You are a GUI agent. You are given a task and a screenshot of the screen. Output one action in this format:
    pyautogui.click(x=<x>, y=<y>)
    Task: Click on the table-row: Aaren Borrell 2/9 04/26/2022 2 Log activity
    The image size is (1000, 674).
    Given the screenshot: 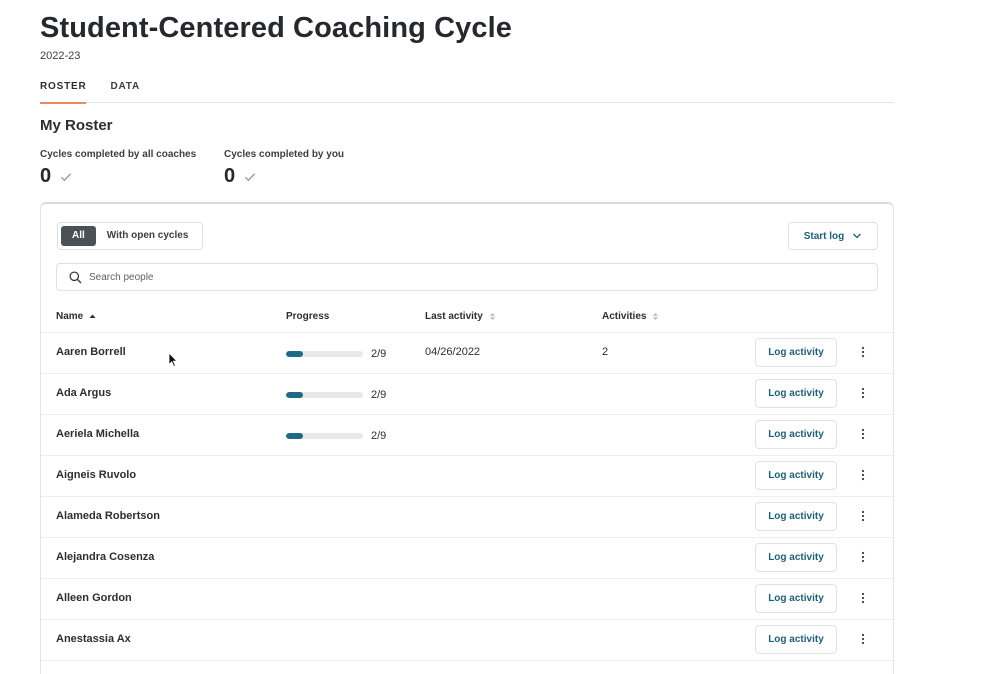 What is the action you would take?
    pyautogui.click(x=467, y=353)
    